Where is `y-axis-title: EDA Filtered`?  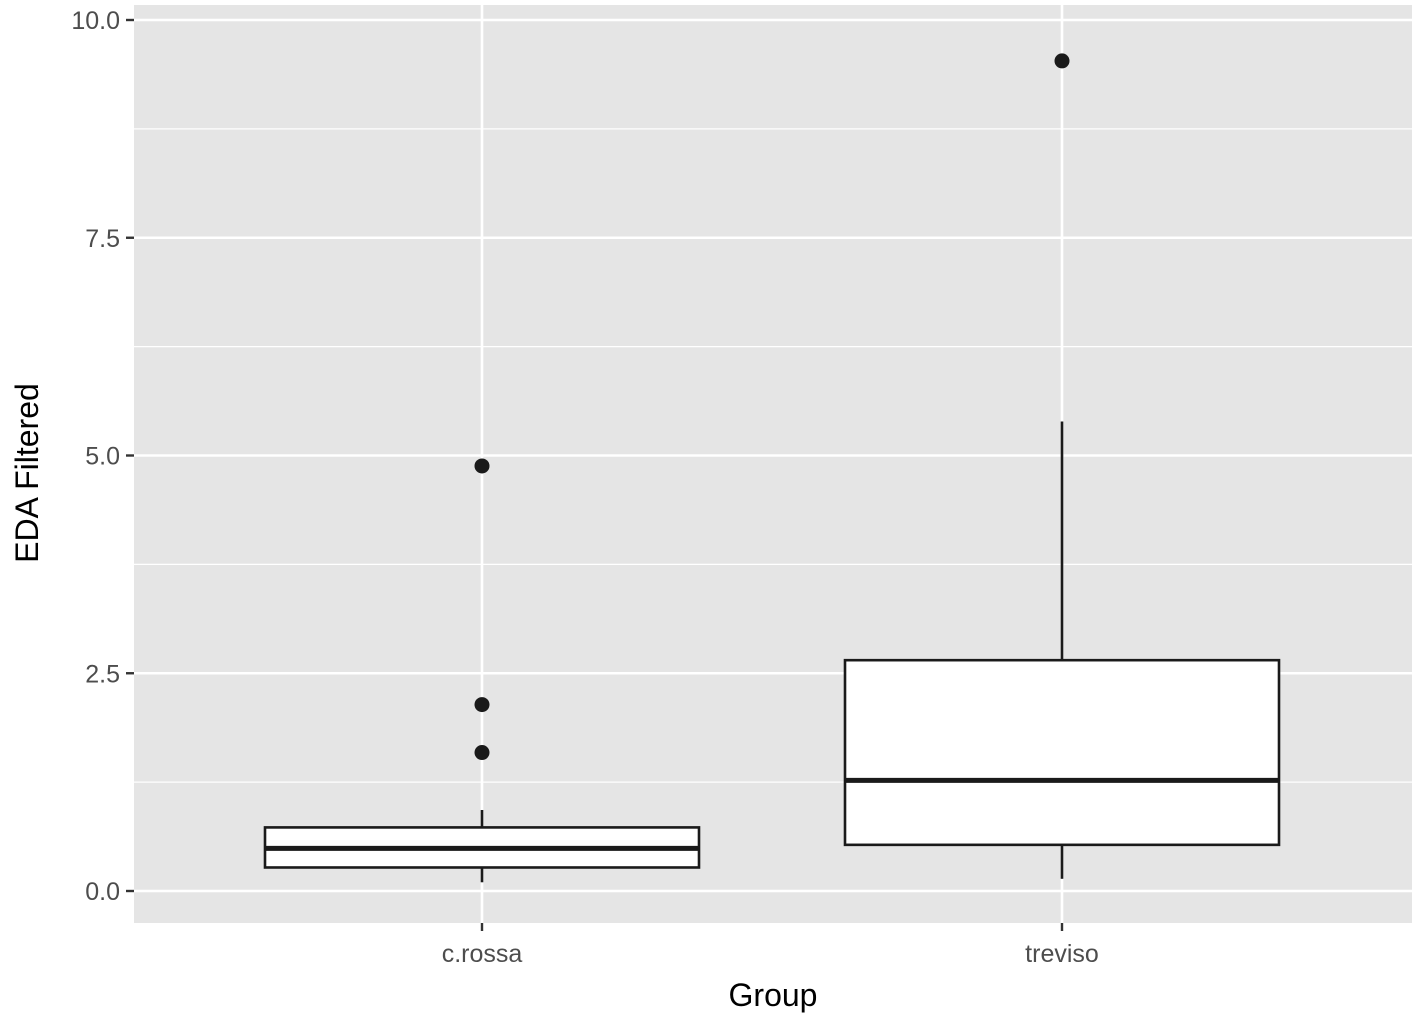
y-axis-title: EDA Filtered is located at coordinates (27, 473).